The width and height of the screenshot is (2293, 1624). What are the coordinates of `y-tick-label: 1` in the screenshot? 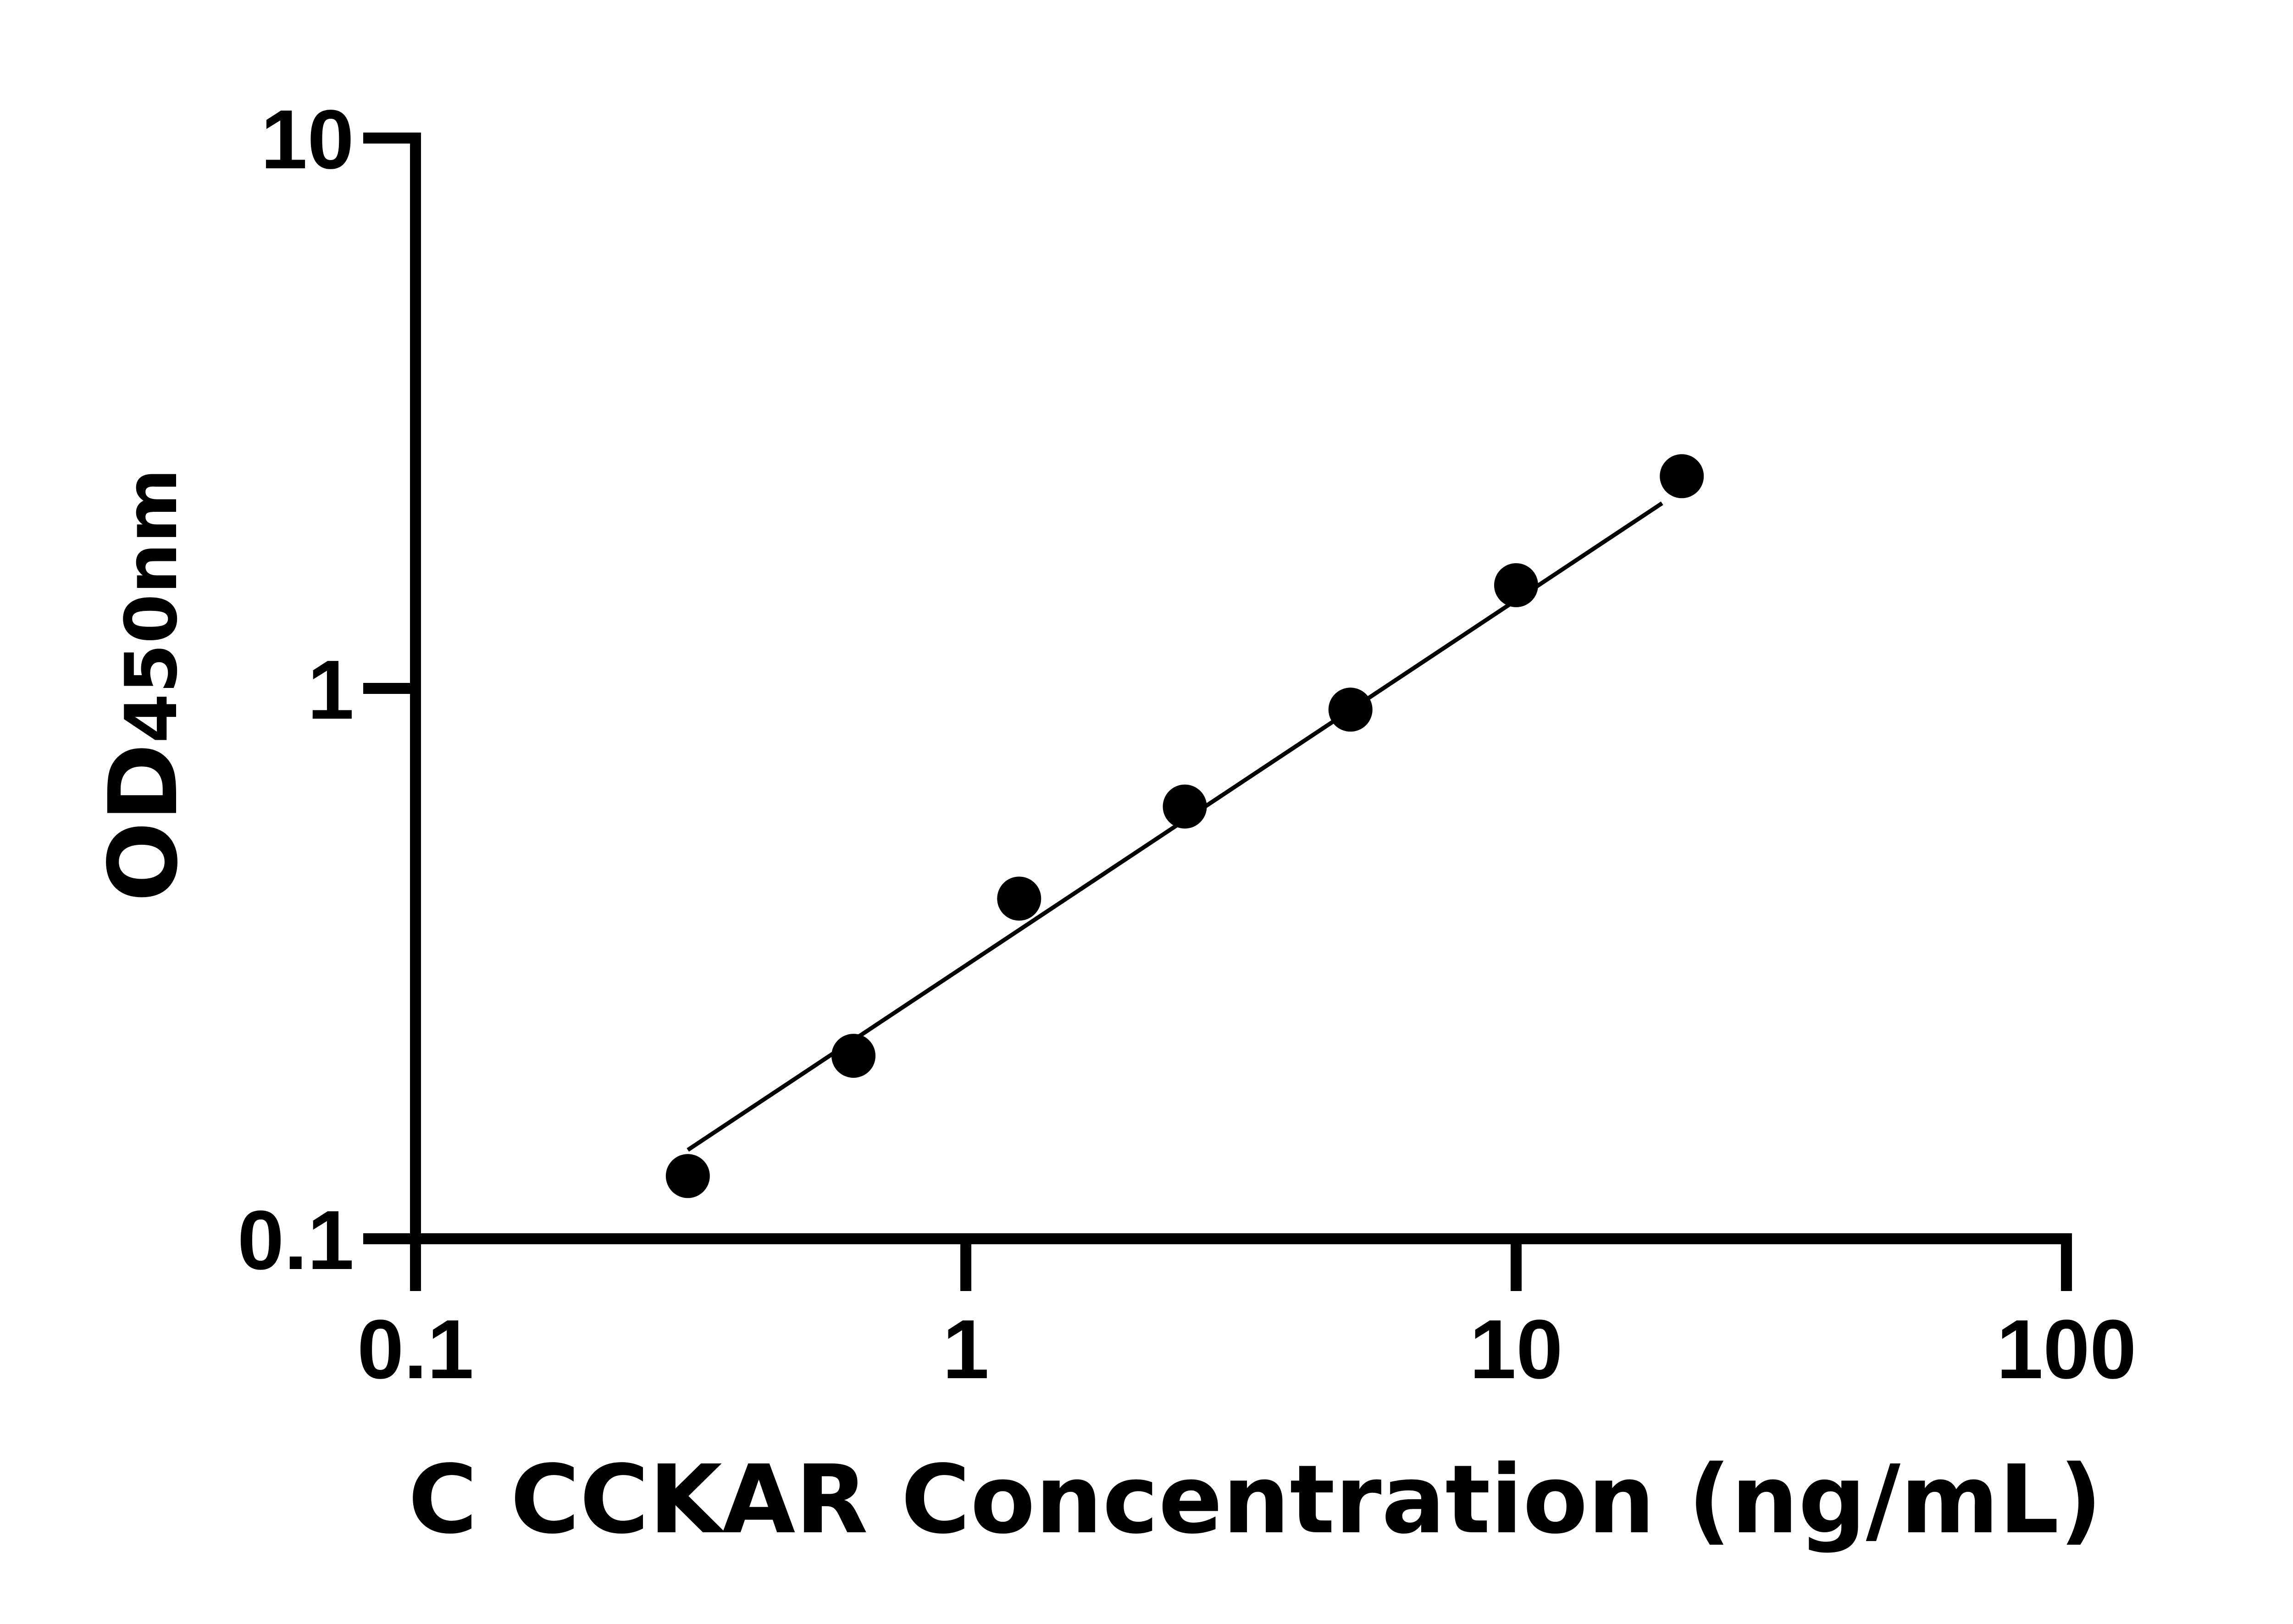 It's located at (330, 690).